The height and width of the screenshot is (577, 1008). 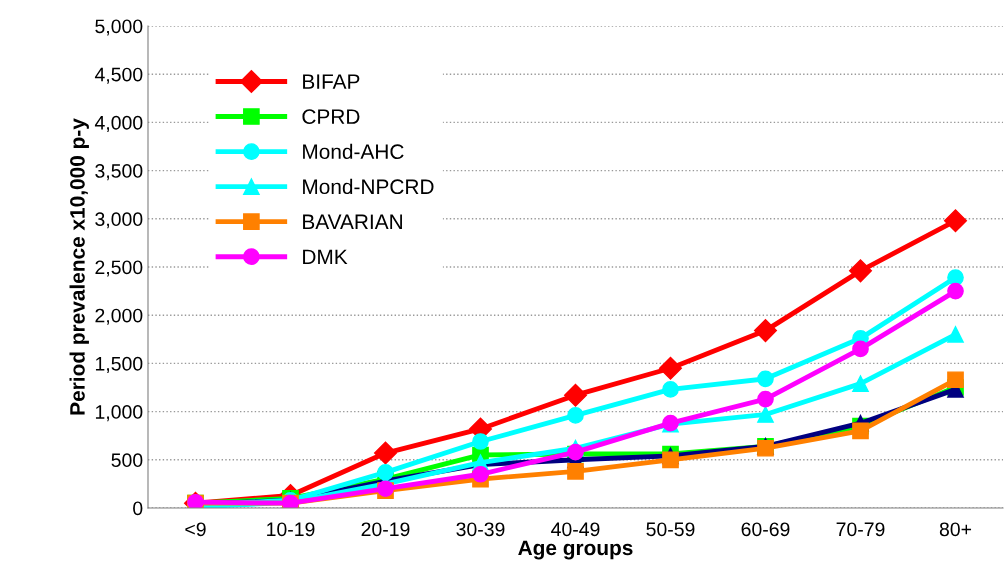 I want to click on y-tick-label: 5,000, so click(x=119, y=27).